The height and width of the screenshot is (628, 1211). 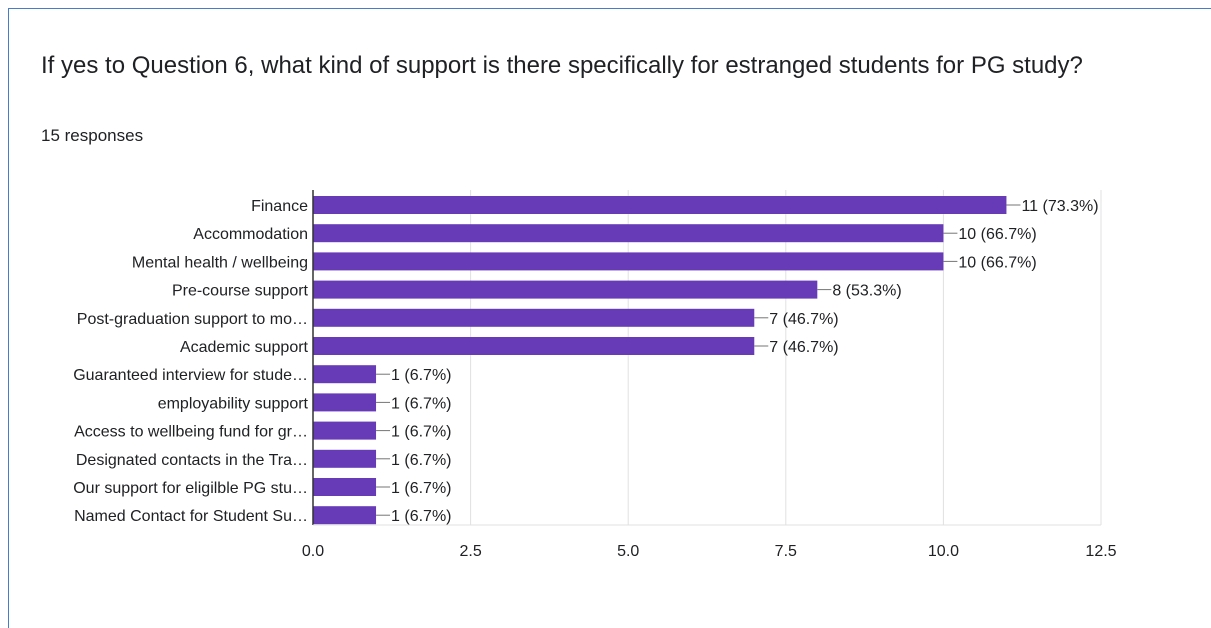 I want to click on category-label: Academic support, so click(x=244, y=347).